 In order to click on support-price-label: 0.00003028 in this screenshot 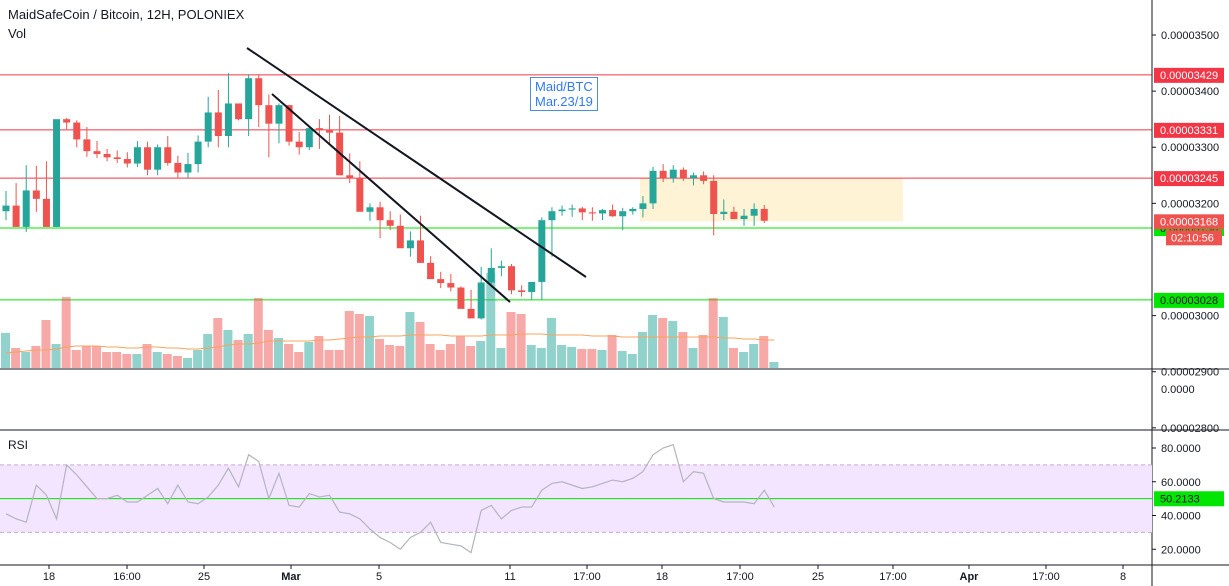, I will do `click(1189, 301)`.